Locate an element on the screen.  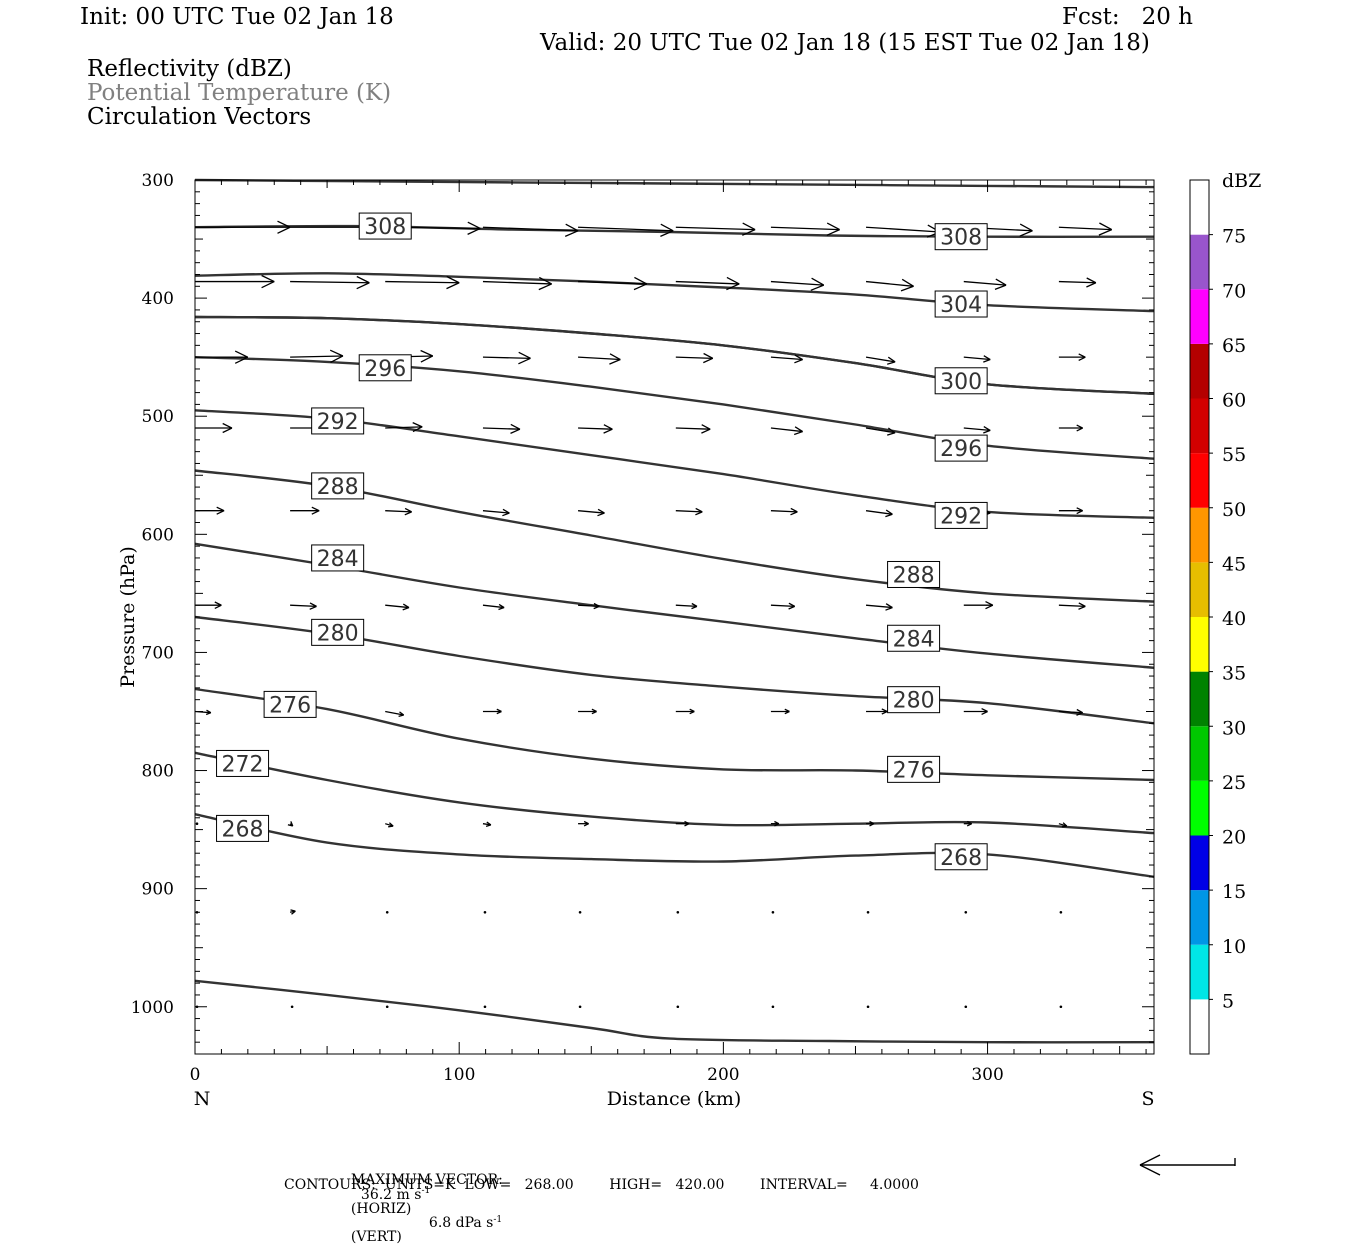
max-vector-horiz: 36.2 m s is located at coordinates (391, 1194).